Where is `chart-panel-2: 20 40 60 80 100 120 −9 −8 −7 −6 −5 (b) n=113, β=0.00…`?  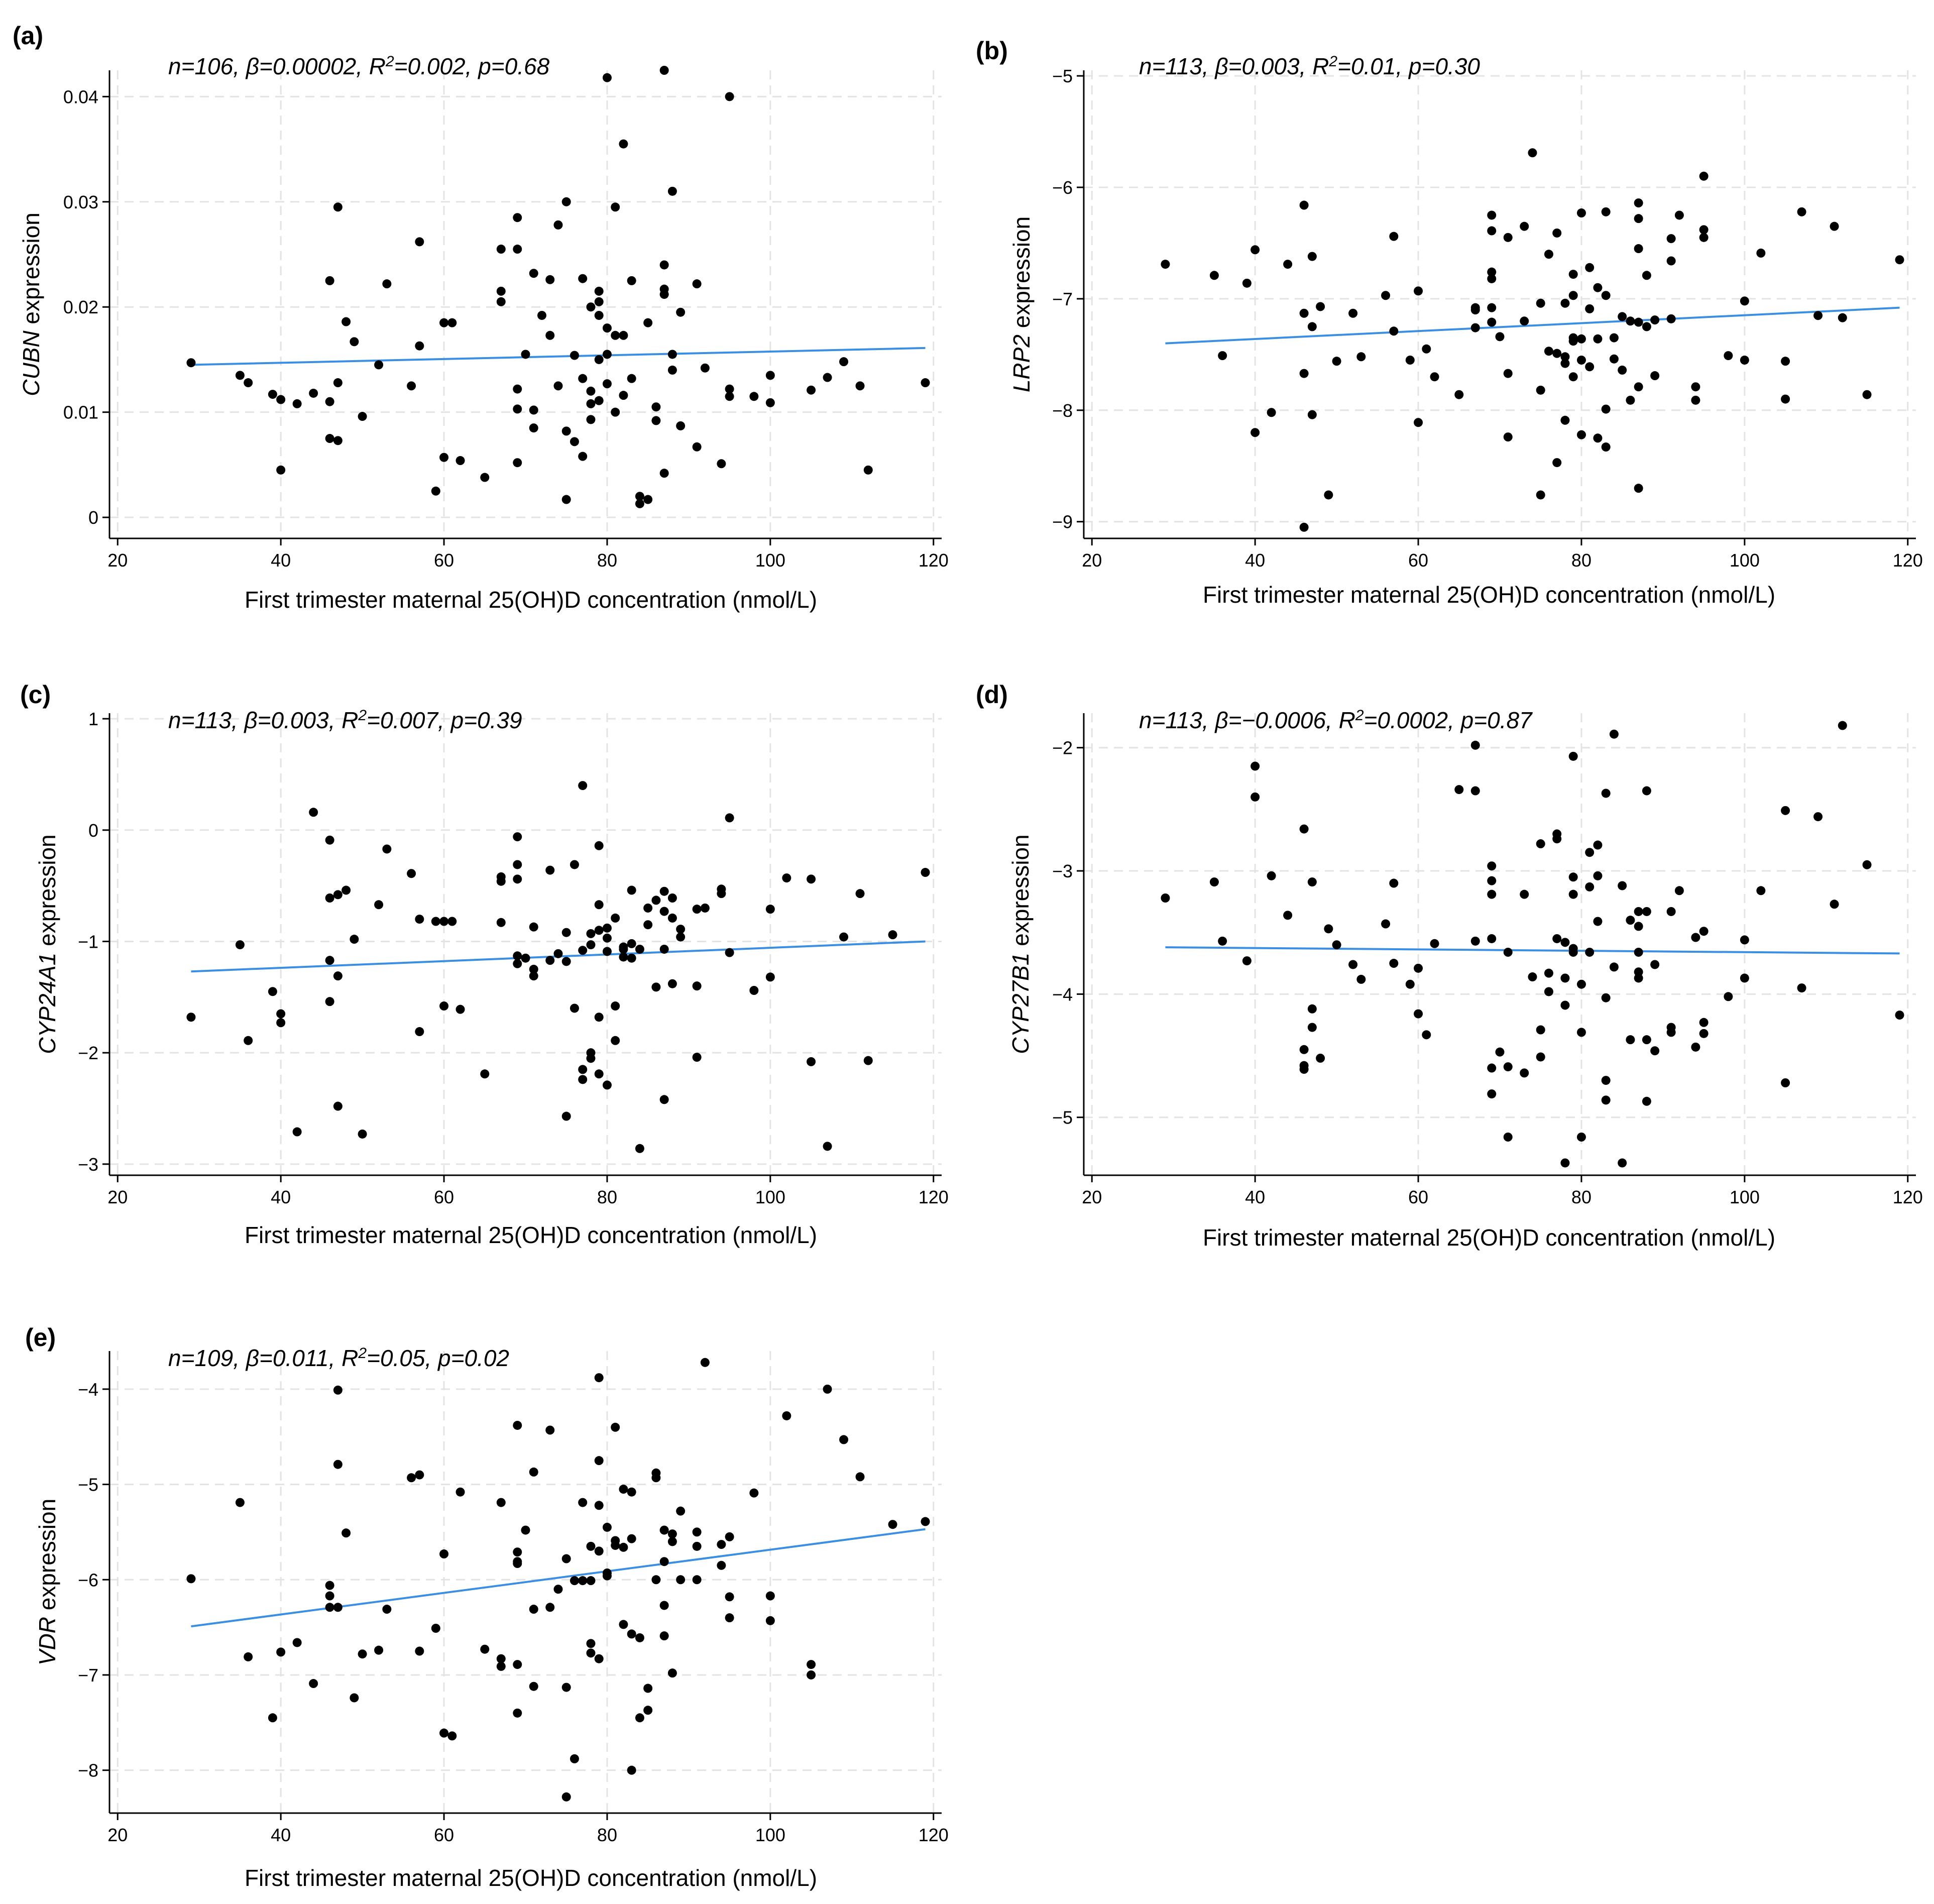 chart-panel-2: 20 40 60 80 100 120 −9 −8 −7 −6 −5 (b) n=113, β=0.00… is located at coordinates (1449, 323).